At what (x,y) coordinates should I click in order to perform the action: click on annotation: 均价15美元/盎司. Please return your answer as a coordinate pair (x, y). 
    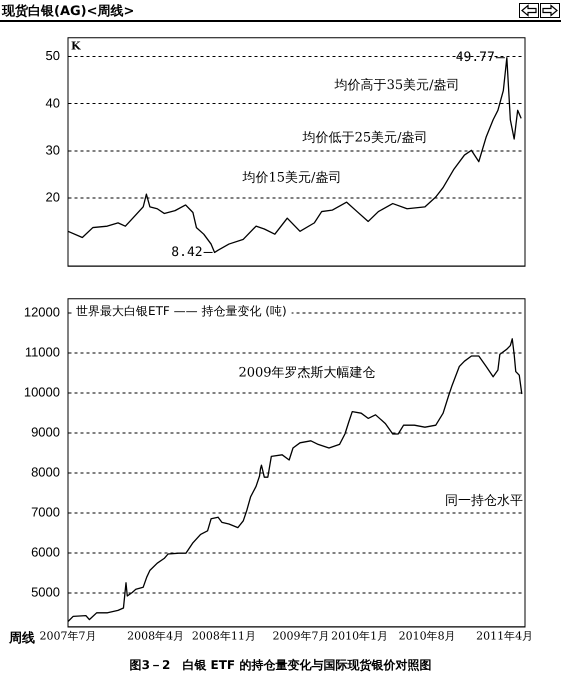
    Looking at the image, I should click on (291, 178).